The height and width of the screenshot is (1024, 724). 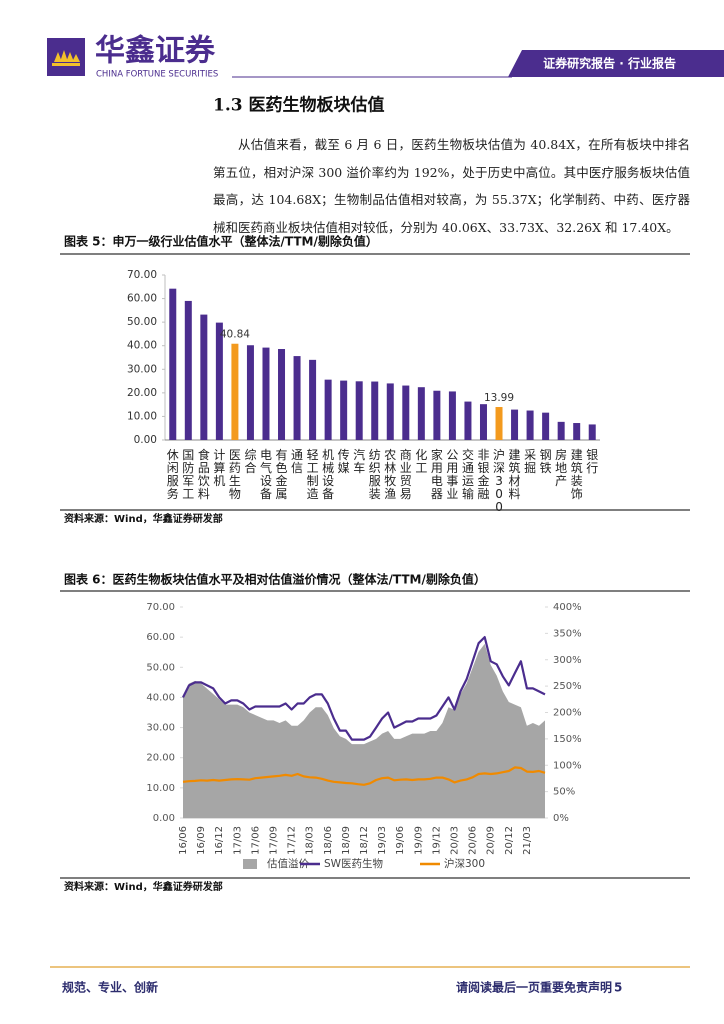 I want to click on x-tick-label: 16/12, so click(x=219, y=840).